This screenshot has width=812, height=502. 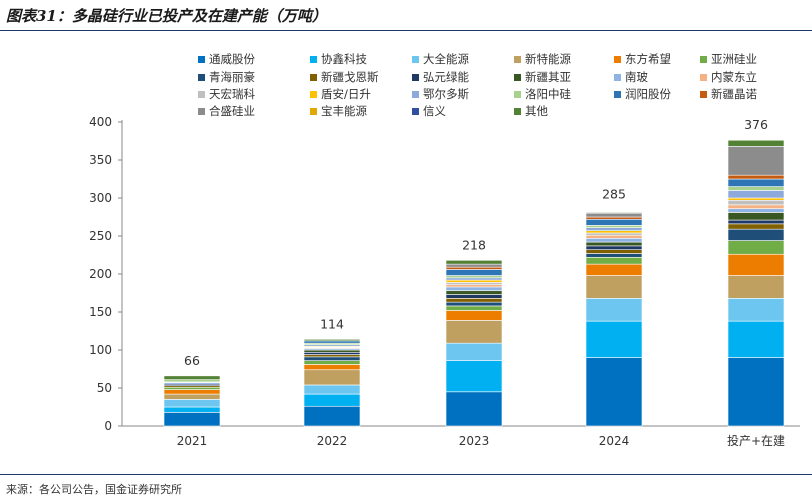 I want to click on y-tick-label: 50, so click(x=104, y=388).